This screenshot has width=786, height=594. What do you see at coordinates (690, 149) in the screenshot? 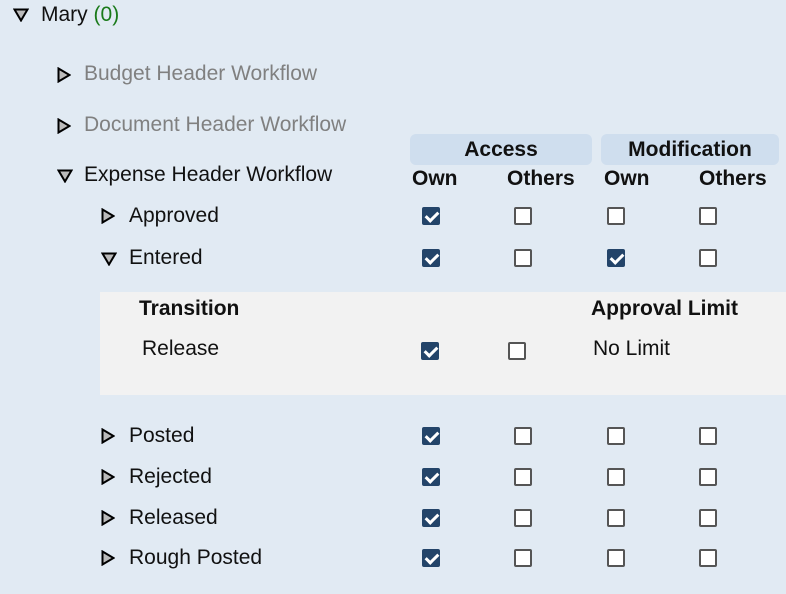
I see `modification-header: Modification` at bounding box center [690, 149].